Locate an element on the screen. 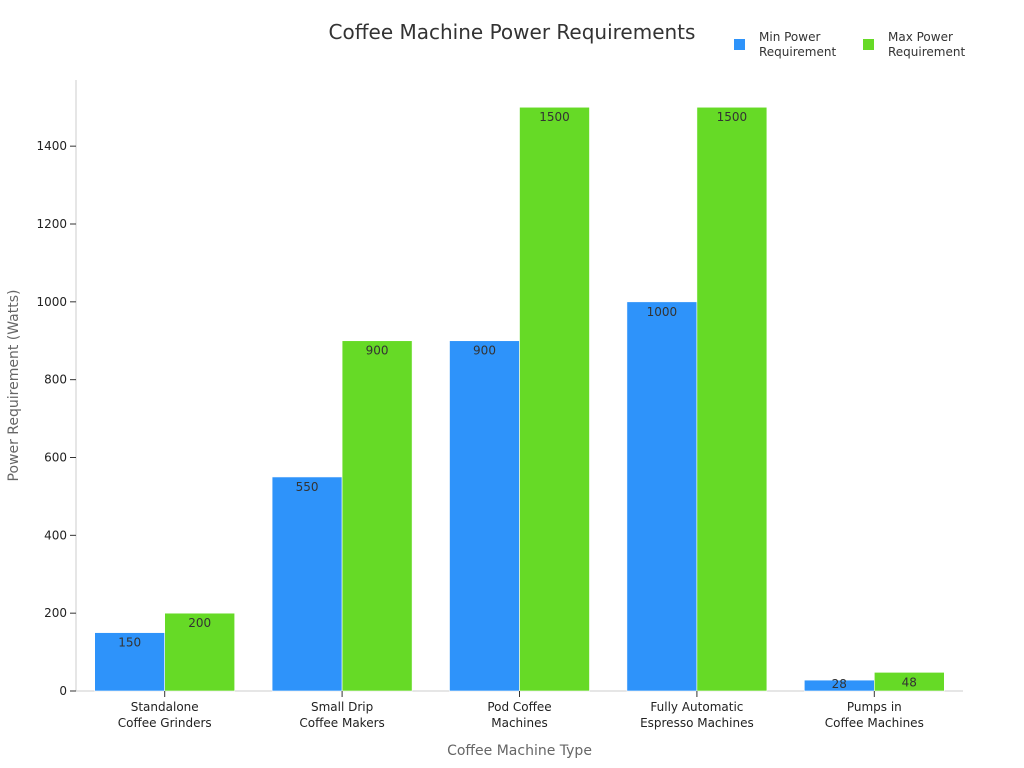 The image size is (1024, 768). x-tick-label: Coffee Machines is located at coordinates (874, 723).